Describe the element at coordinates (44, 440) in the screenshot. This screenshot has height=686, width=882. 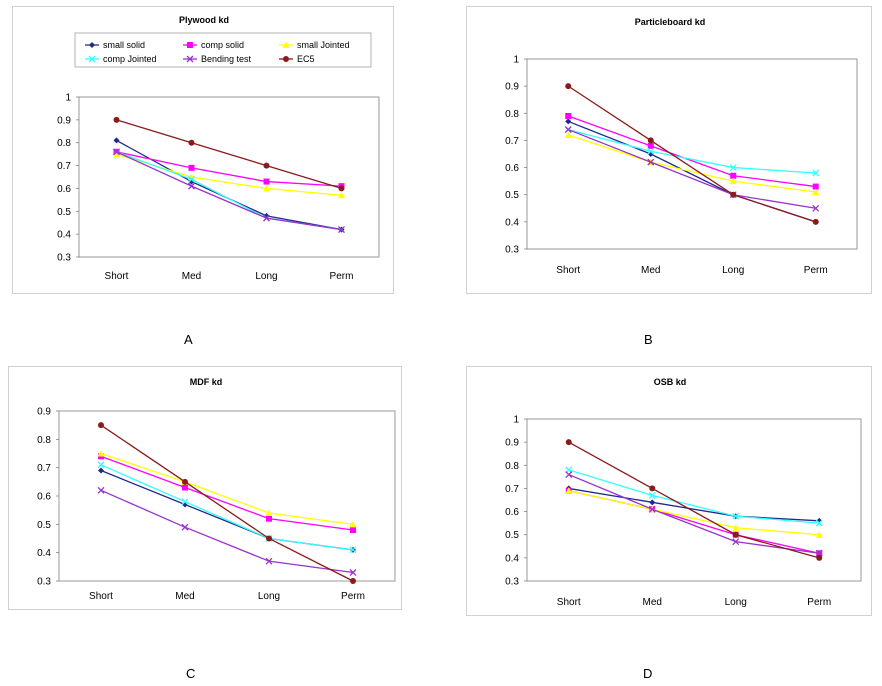
I see `mdf-y-tick-label: 0.8` at that location.